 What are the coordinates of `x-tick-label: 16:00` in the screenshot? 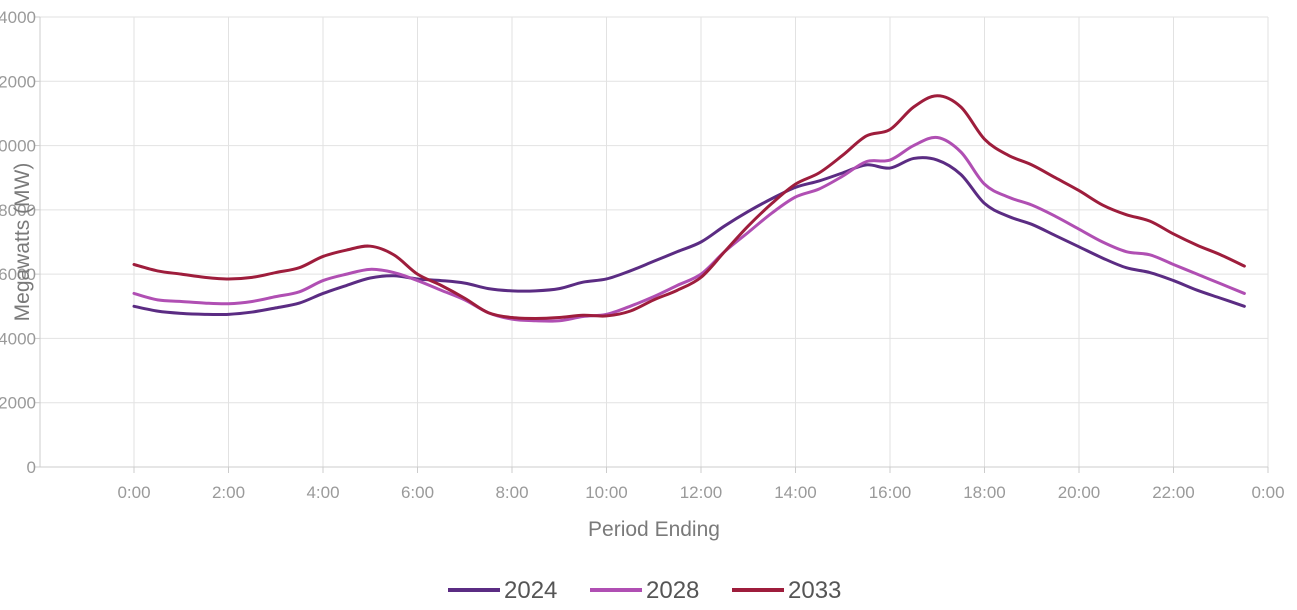 It's located at (890, 492).